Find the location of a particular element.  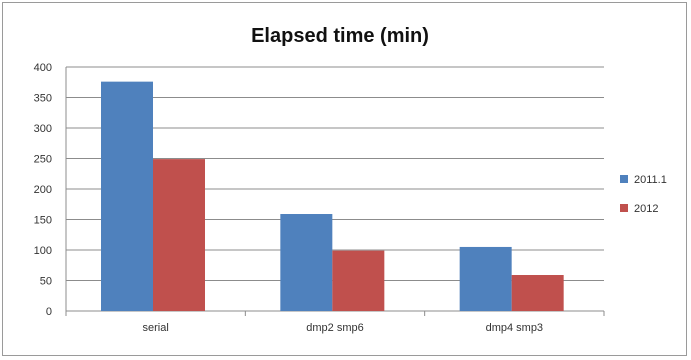

y-tick-label: 350 is located at coordinates (43, 99).